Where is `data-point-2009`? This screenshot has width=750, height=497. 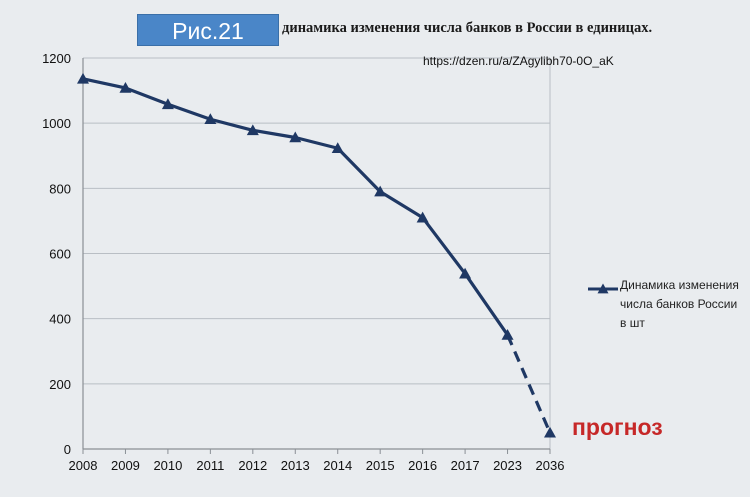 data-point-2009 is located at coordinates (125, 87).